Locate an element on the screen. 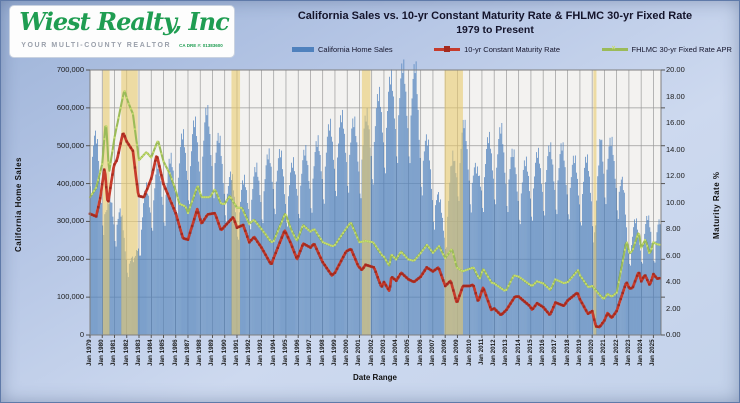  red-line-swatch-icon is located at coordinates (447, 49).